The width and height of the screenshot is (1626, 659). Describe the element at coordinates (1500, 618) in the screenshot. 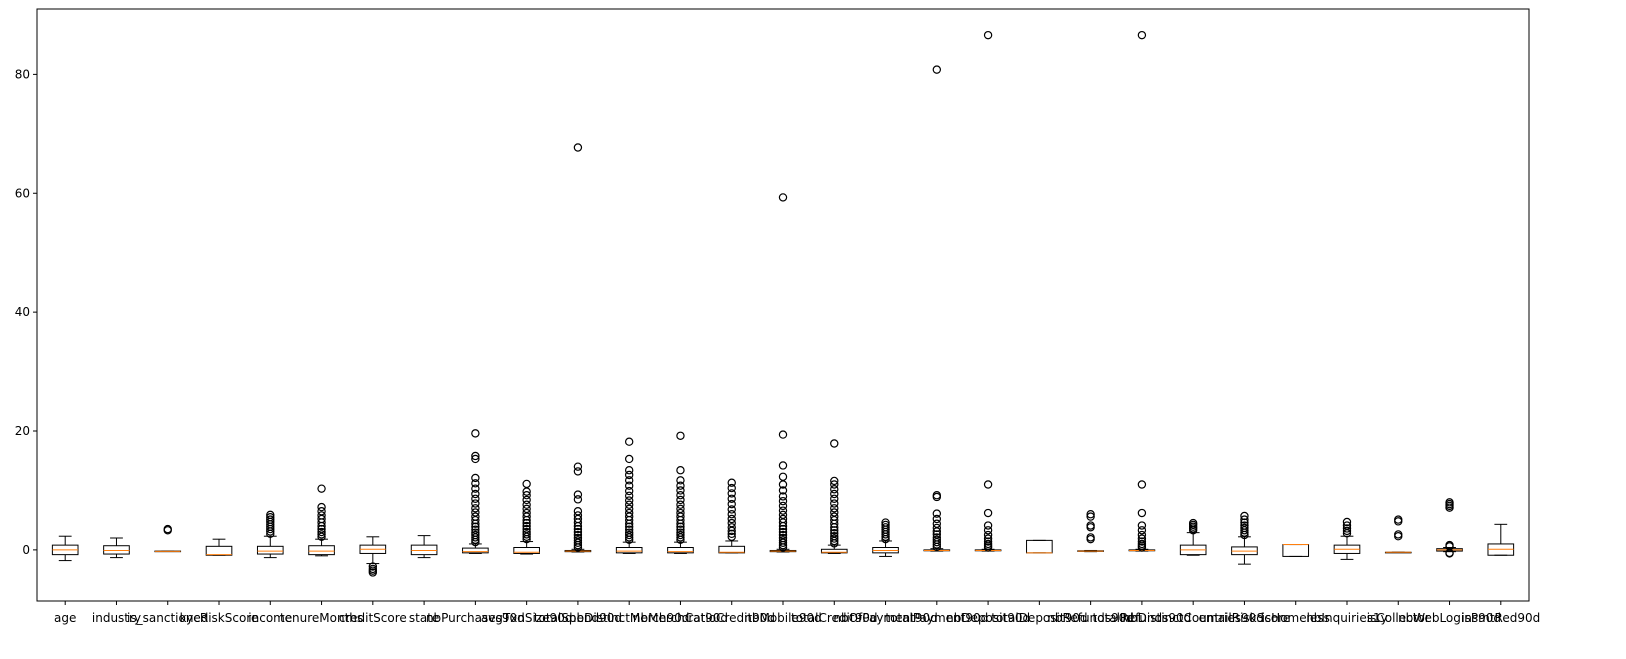

I see `x-tick-label: isPmtRed90d` at that location.